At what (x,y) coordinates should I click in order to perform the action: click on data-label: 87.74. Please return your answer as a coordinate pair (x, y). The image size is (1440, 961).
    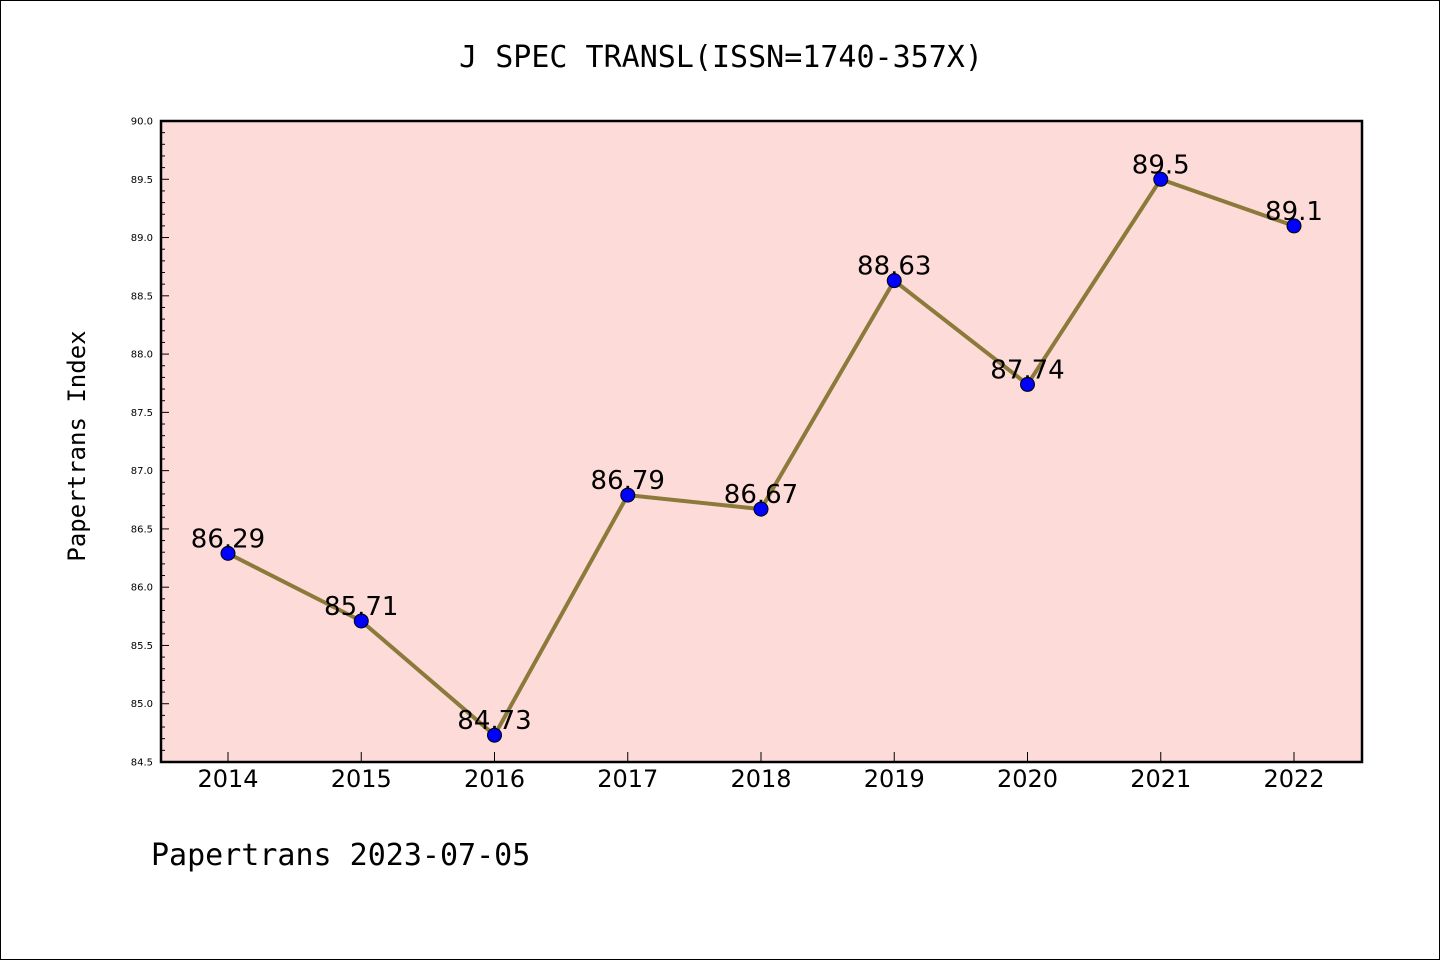
    Looking at the image, I should click on (1027, 370).